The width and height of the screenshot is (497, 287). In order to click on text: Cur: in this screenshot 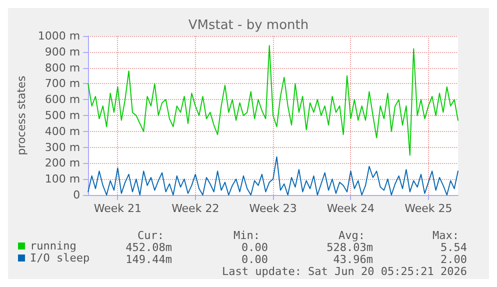, I will do `click(151, 235)`.